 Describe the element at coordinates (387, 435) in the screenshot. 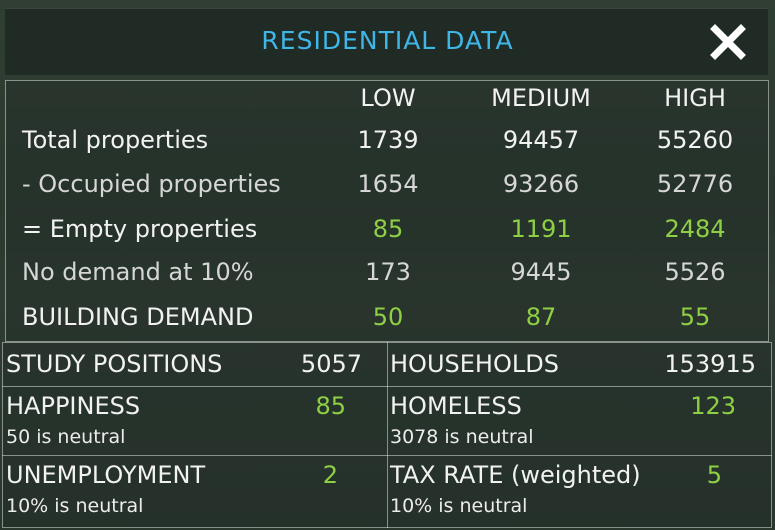

I see `stats-divider-vertical` at that location.